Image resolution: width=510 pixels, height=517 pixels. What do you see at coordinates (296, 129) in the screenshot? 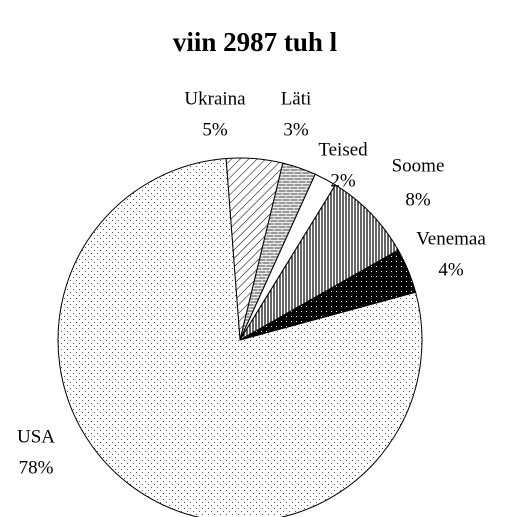
I see `slice-value-label: 3%` at bounding box center [296, 129].